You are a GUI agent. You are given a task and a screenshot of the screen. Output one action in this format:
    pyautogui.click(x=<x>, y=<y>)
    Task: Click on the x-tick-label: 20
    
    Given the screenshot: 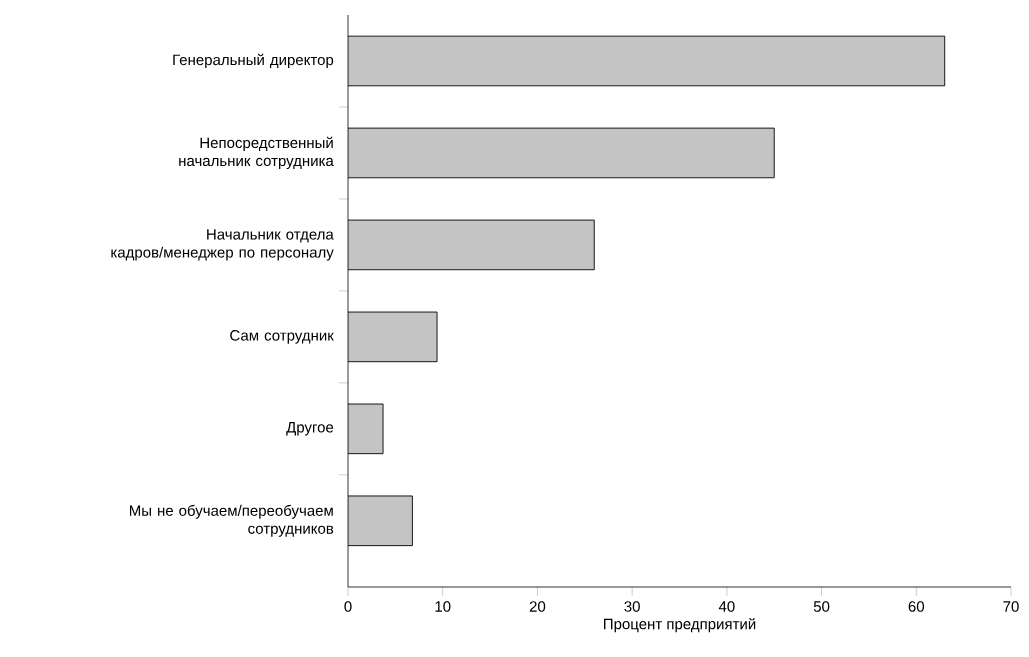 What is the action you would take?
    pyautogui.click(x=537, y=606)
    